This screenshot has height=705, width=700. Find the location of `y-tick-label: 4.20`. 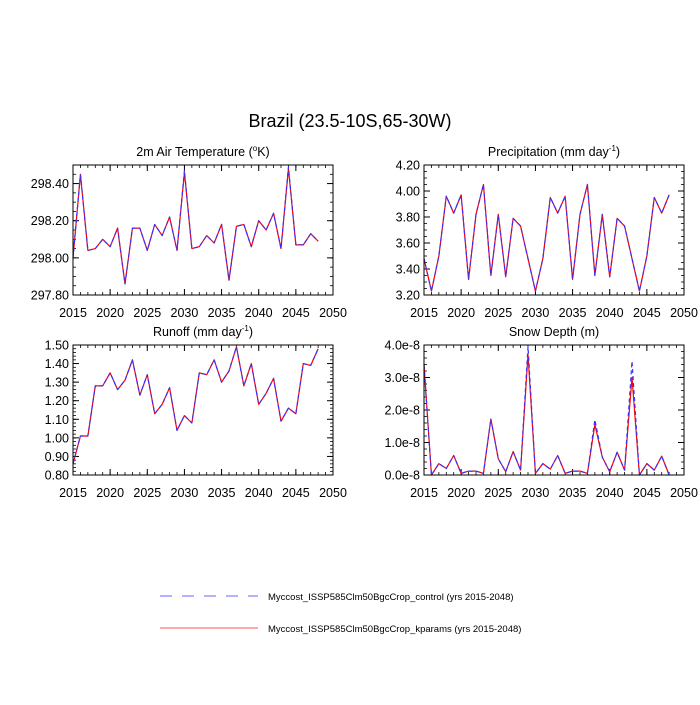

y-tick-label: 4.20 is located at coordinates (408, 166).